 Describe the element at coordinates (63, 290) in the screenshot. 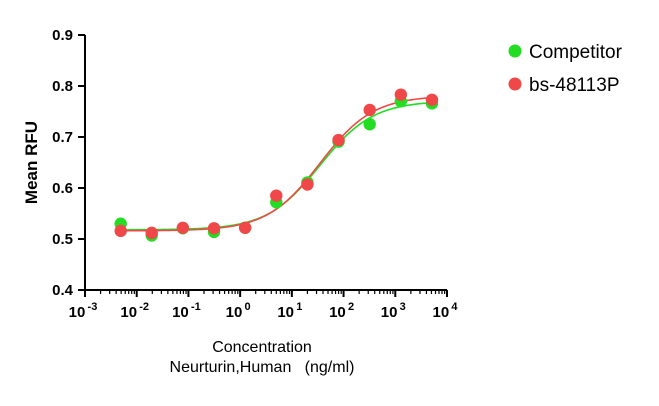

I see `y-tick-label: 0.4` at that location.